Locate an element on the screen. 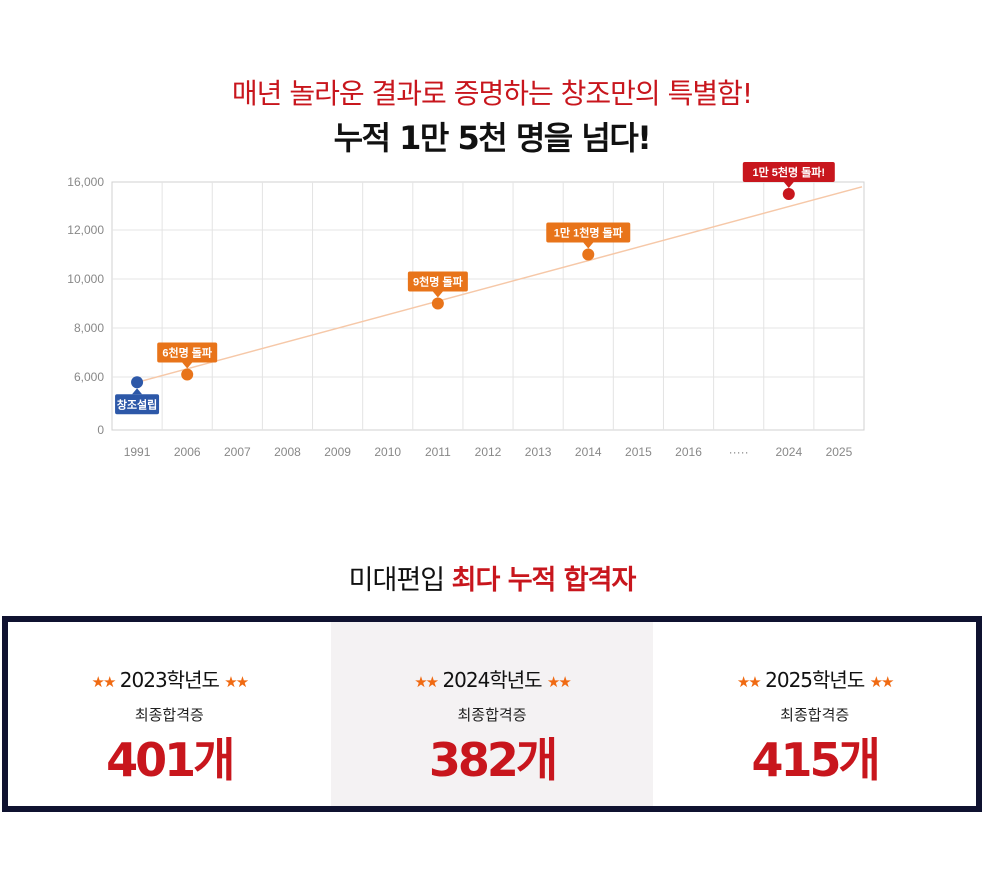  x-tick-label: 2008 is located at coordinates (287, 452).